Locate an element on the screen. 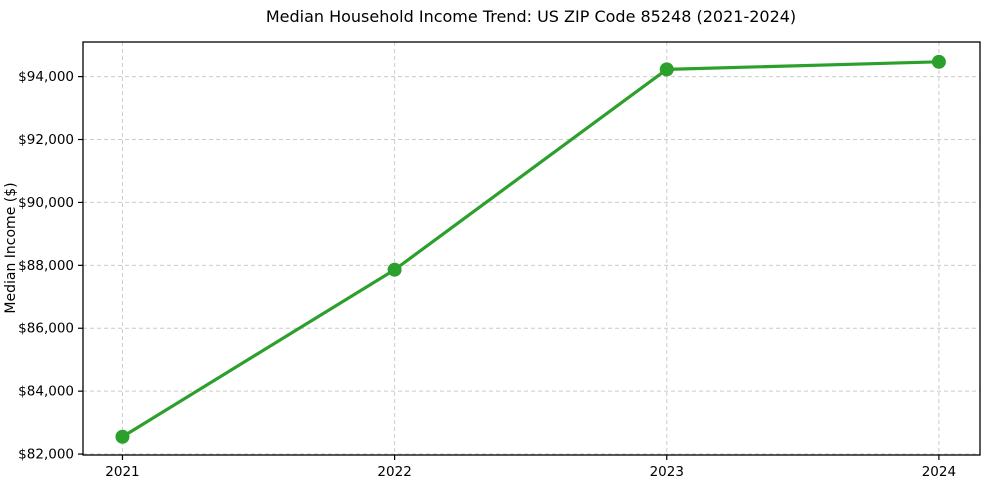 Image resolution: width=989 pixels, height=490 pixels. y-tick-label: $88,000 is located at coordinates (46, 266).